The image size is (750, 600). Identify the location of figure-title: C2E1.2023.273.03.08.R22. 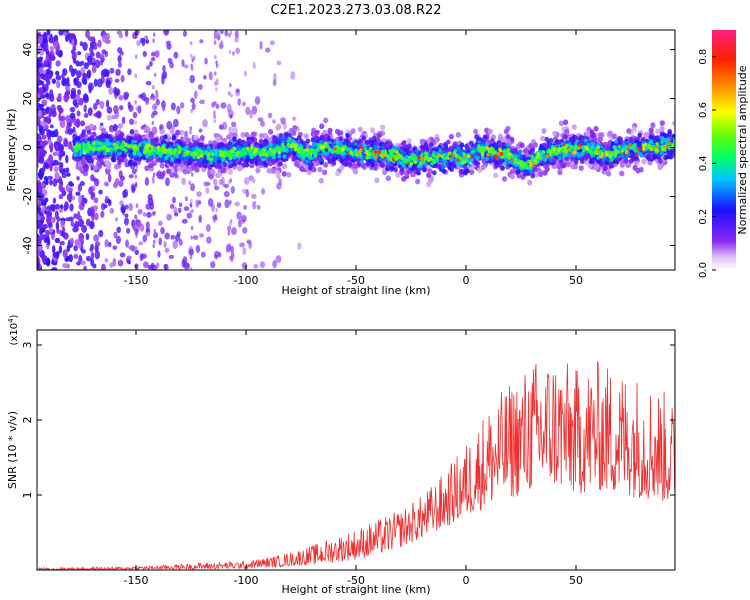
(355, 10).